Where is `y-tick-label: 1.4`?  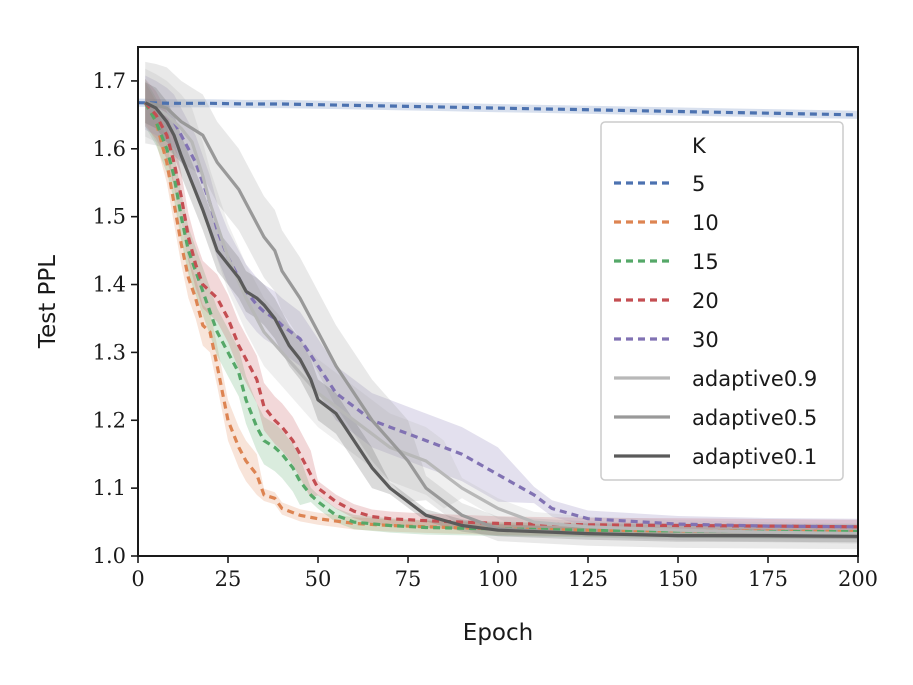
y-tick-label: 1.4 is located at coordinates (109, 285).